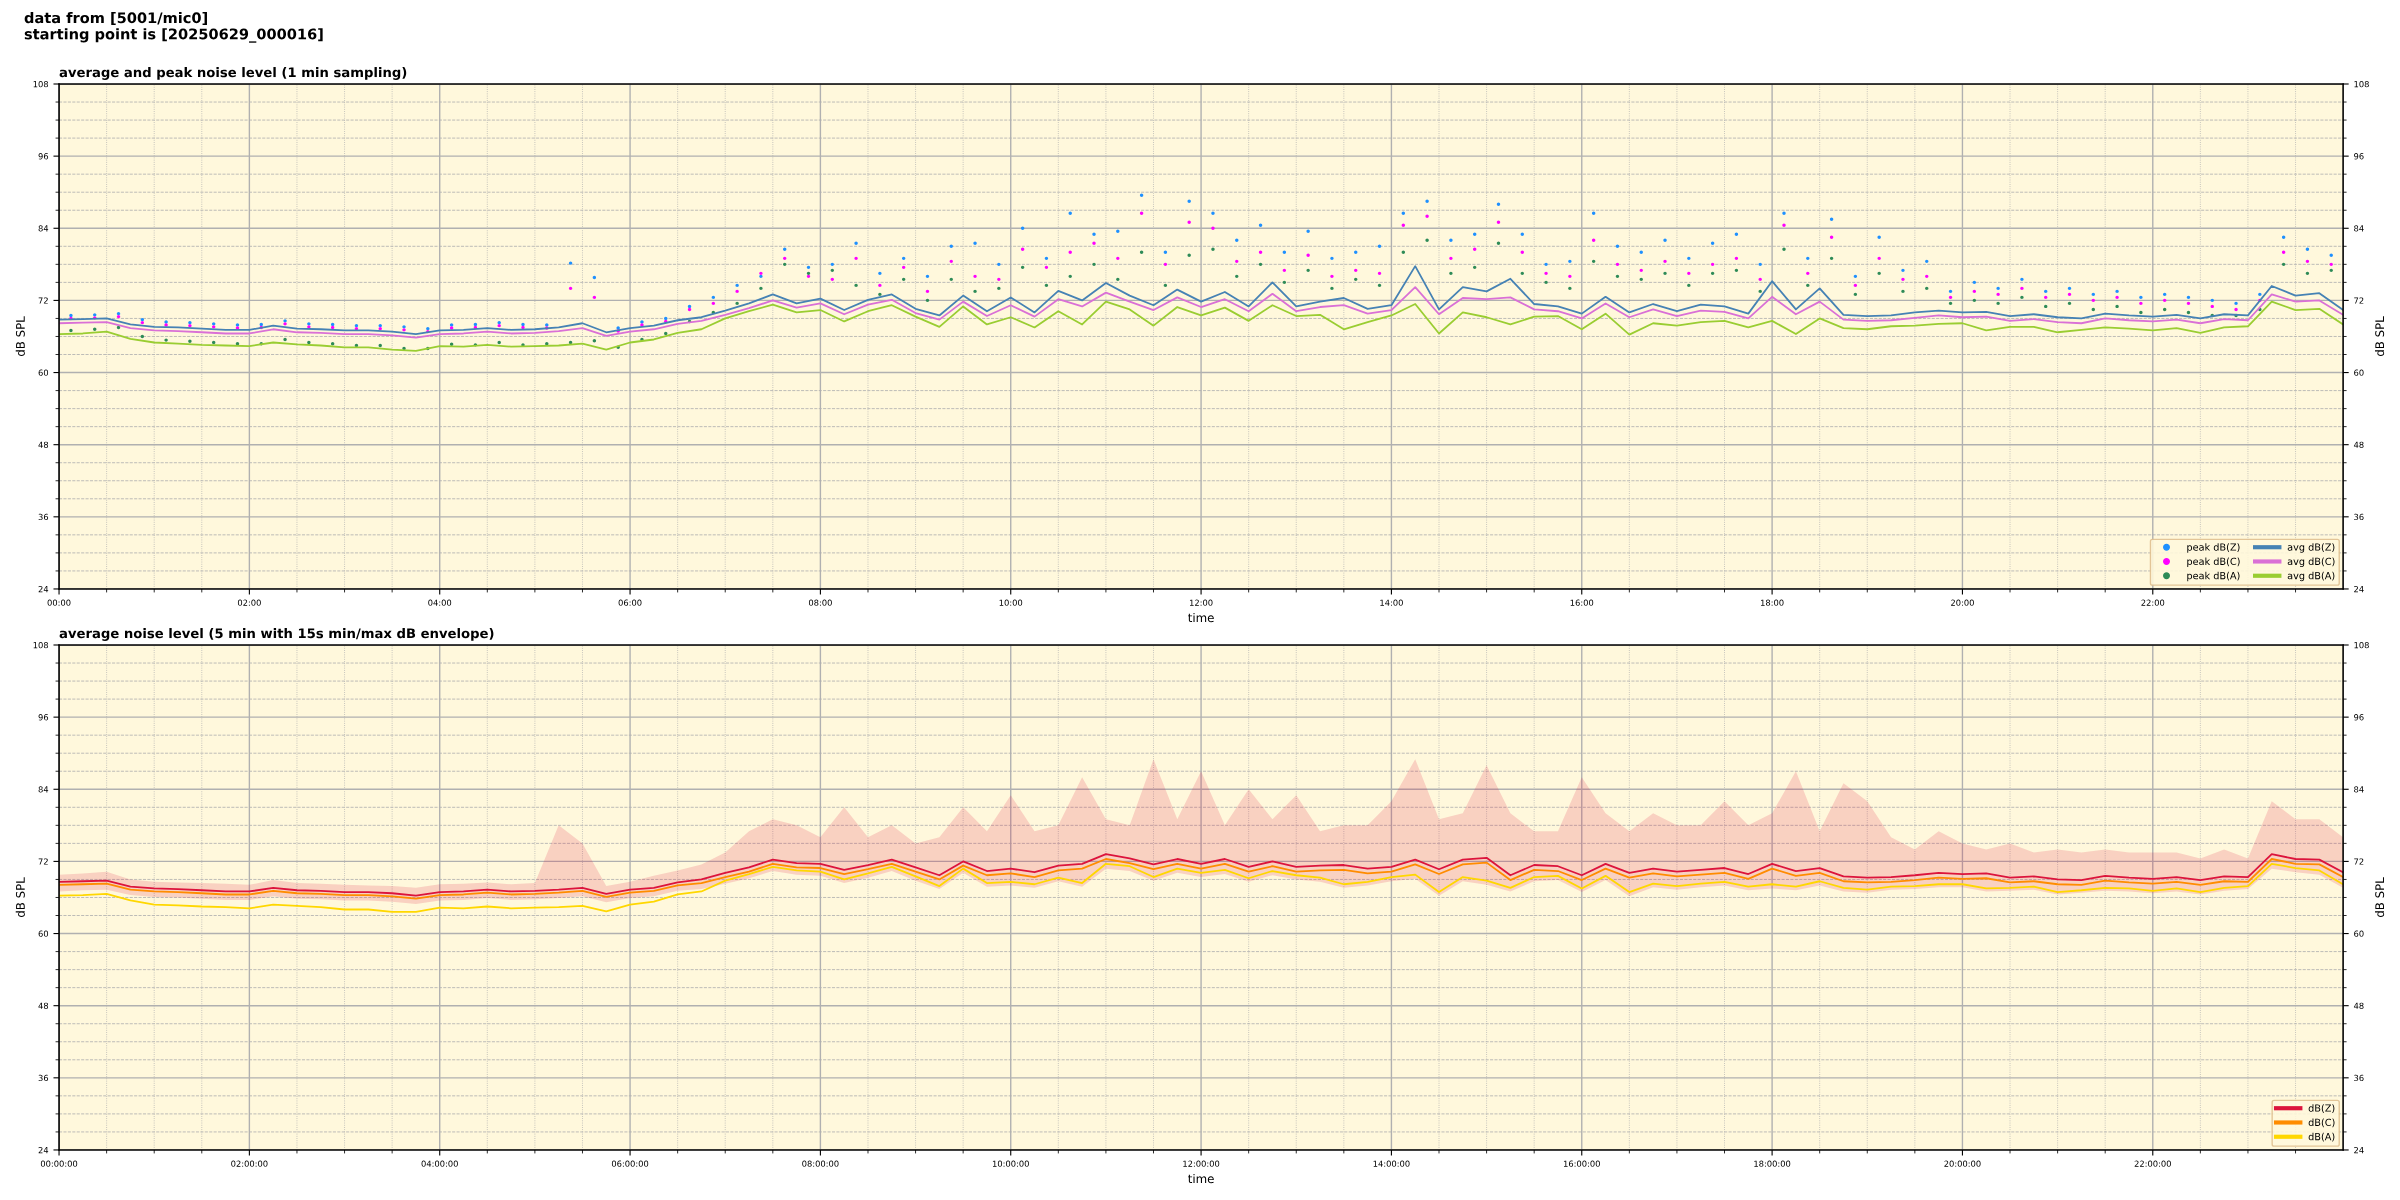  What do you see at coordinates (820, 1163) in the screenshot?
I see `x-tick-label: 08:00:00` at bounding box center [820, 1163].